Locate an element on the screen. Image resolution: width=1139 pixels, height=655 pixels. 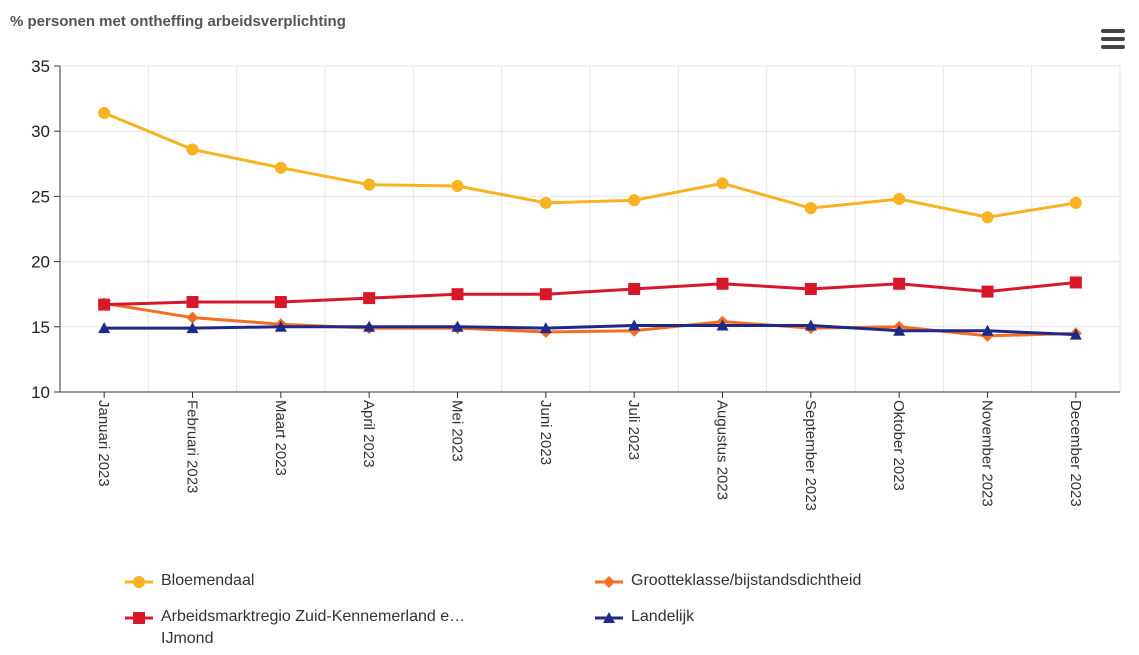
legend-label: Bloemendaal is located at coordinates (208, 580).